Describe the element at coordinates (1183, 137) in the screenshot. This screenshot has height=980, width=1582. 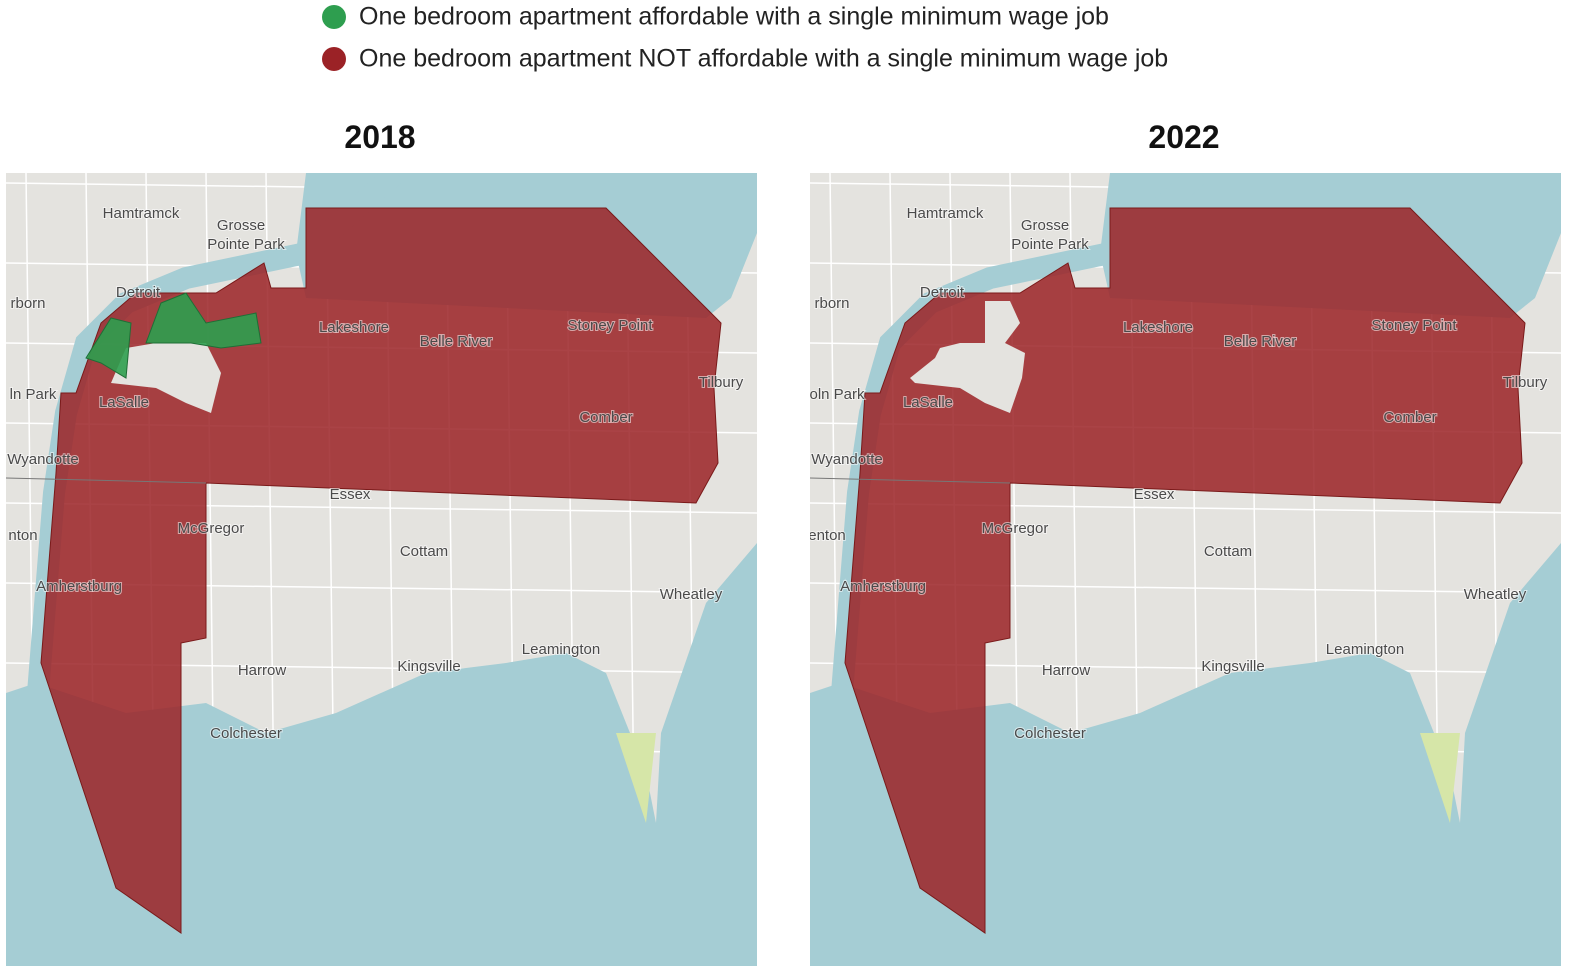
I see `map-title: 2022` at that location.